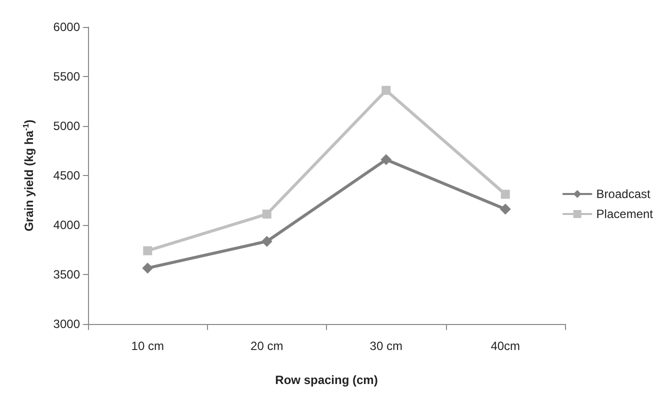 Image resolution: width=670 pixels, height=408 pixels. Describe the element at coordinates (29, 176) in the screenshot. I see `y-axis-title: Grain yield (kg ha-1)` at that location.